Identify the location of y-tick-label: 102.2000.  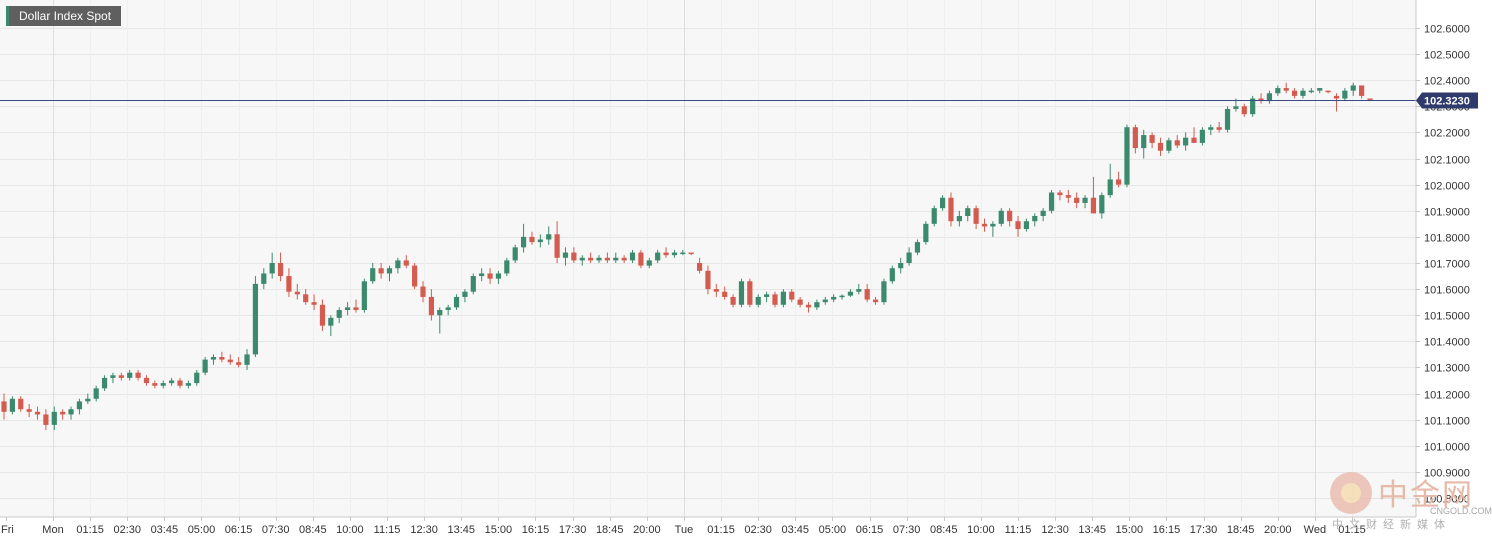
(1447, 134).